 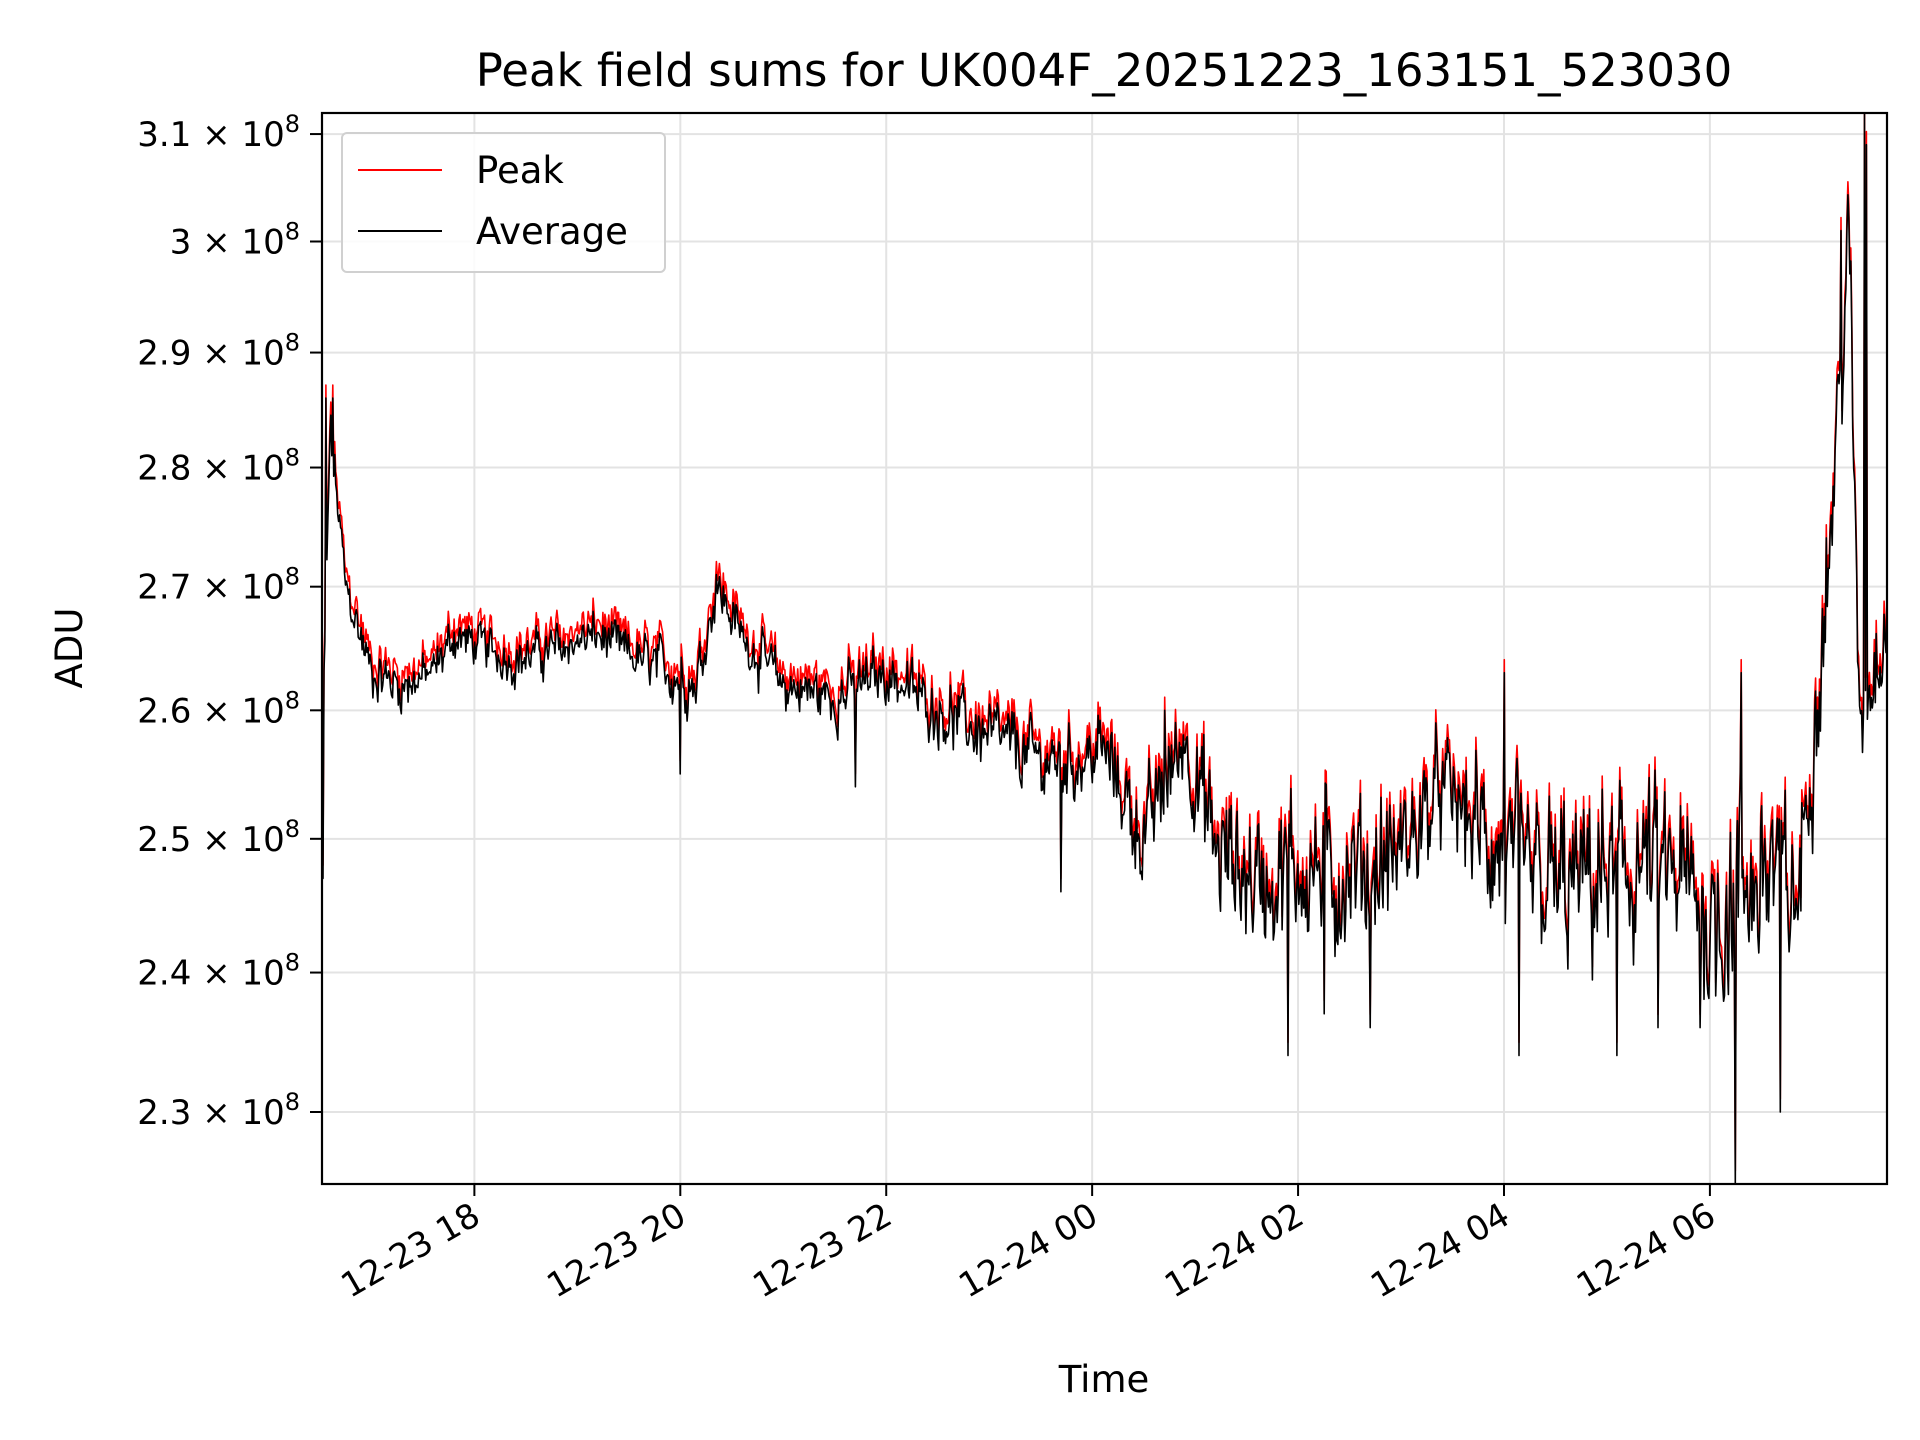 What do you see at coordinates (218, 1110) in the screenshot?
I see `y-tick-label: 2.3 × 108` at bounding box center [218, 1110].